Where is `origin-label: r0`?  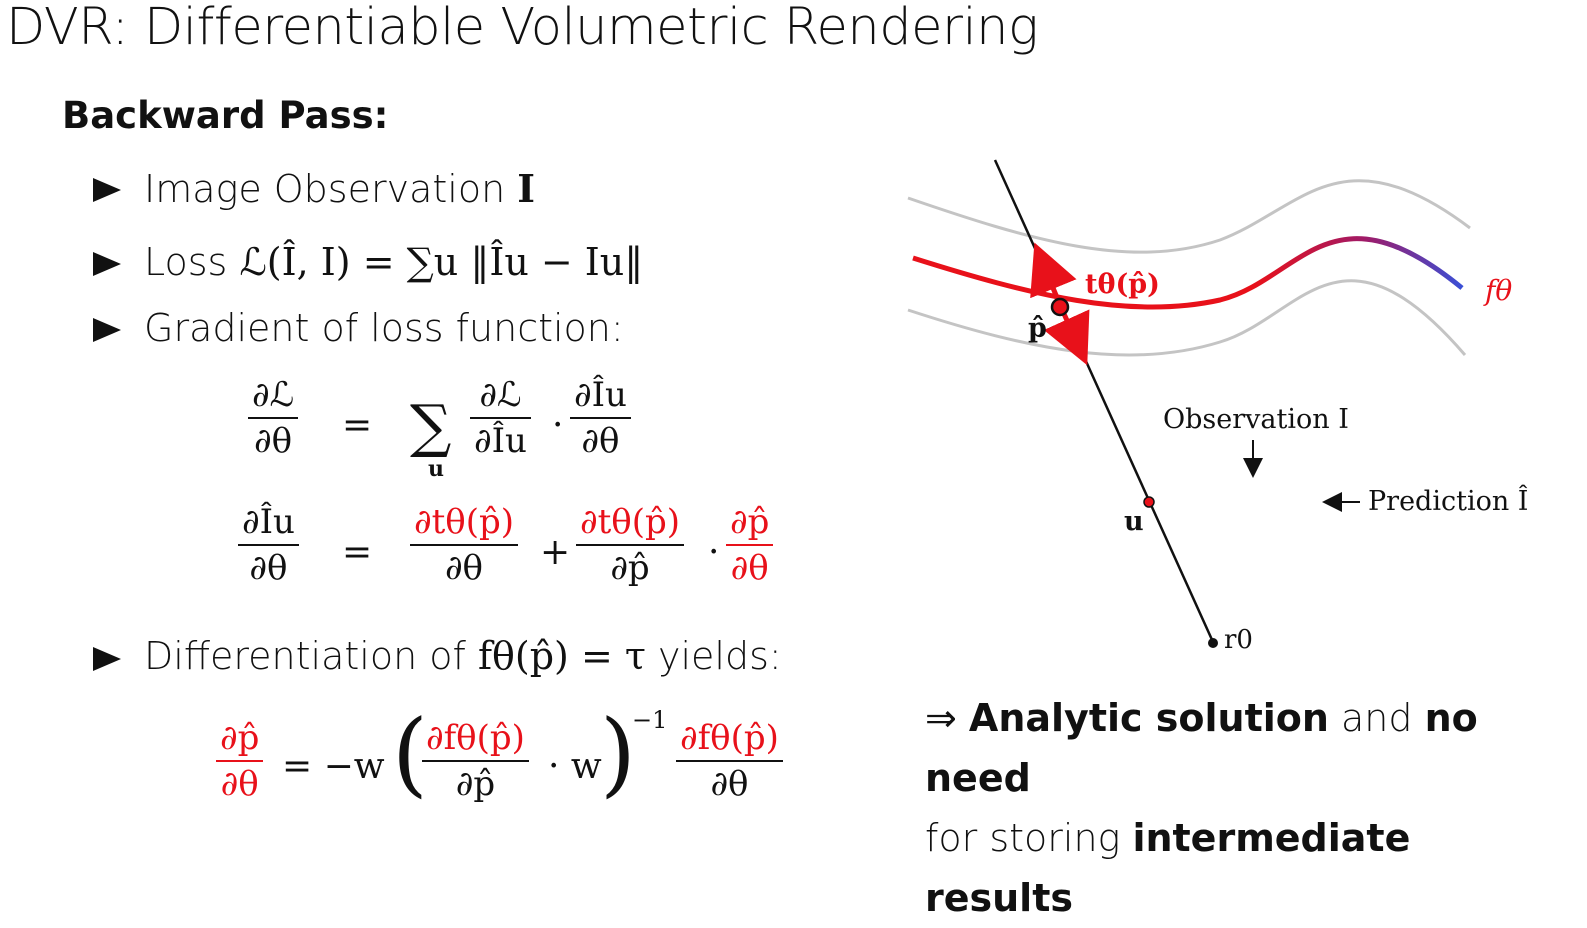
origin-label: r0 is located at coordinates (1238, 640).